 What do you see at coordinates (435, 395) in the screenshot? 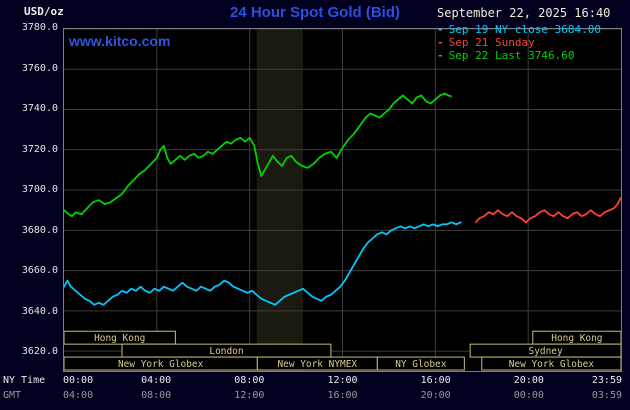
I see `x-tick-label-gmt: 20:00` at bounding box center [435, 395].